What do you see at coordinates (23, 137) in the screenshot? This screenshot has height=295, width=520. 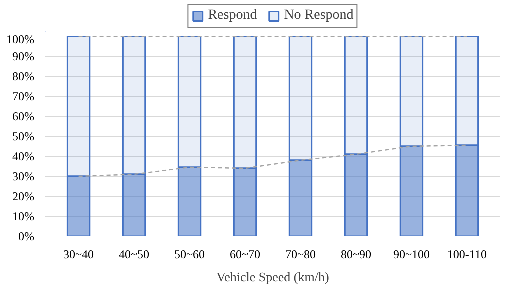 I see `y-tick-label: 50%` at bounding box center [23, 137].